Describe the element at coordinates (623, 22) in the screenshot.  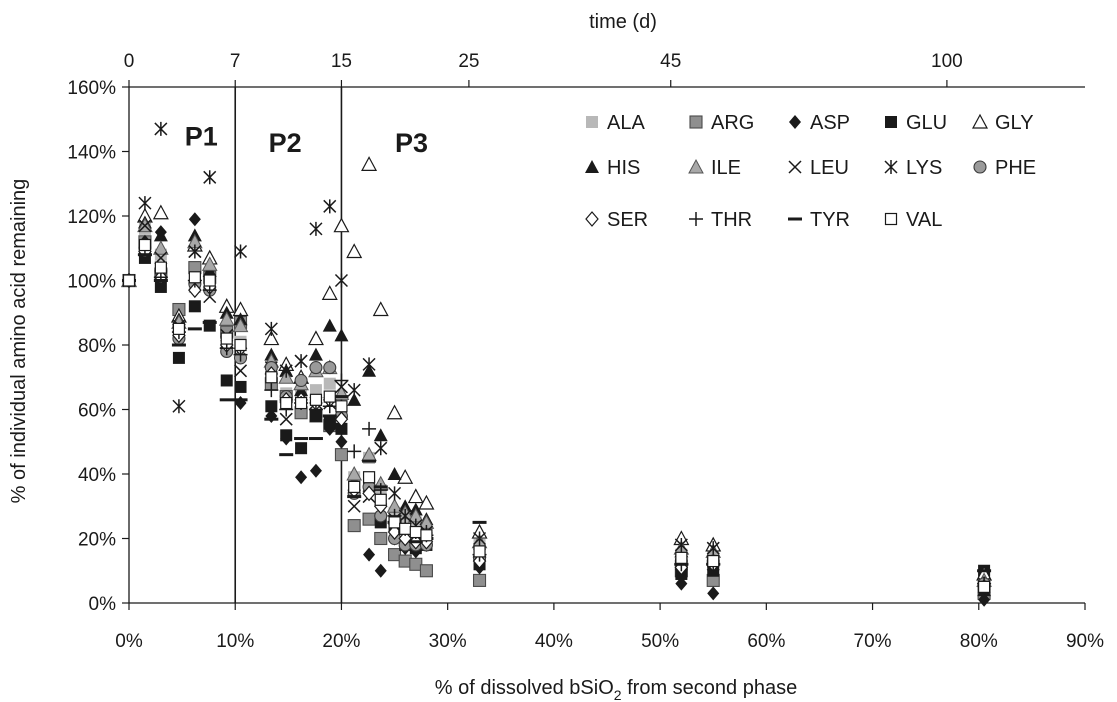
I see `top-axis-title: time (d)` at that location.